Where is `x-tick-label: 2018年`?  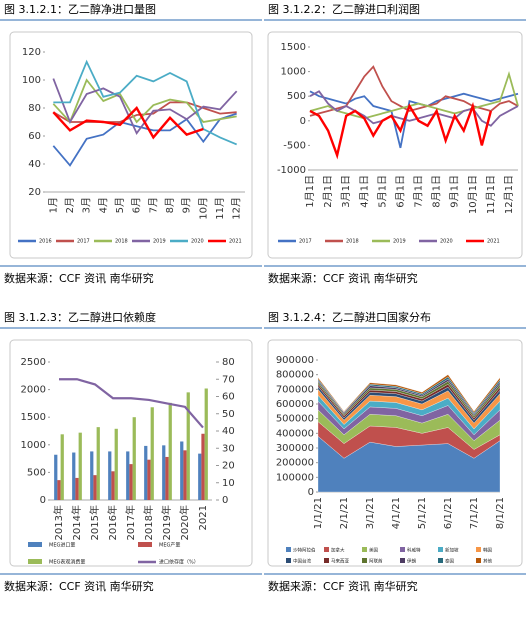
x-tick-label: 2018年 is located at coordinates (148, 522).